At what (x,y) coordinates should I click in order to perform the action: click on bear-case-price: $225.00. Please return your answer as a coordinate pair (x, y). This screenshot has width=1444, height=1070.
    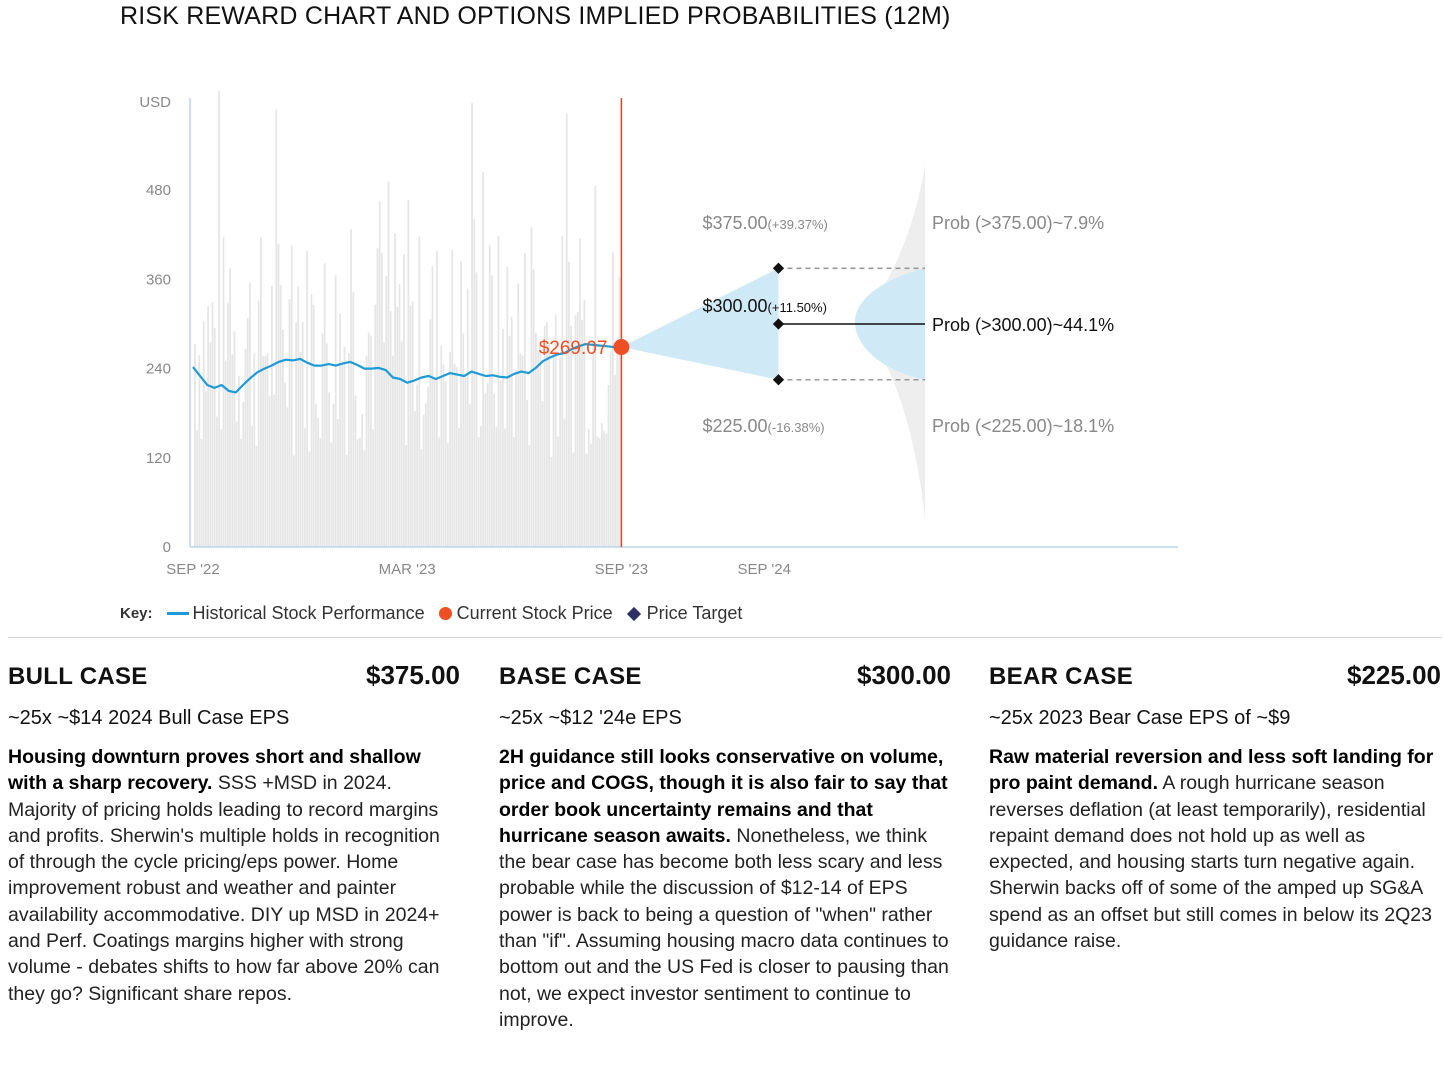
    Looking at the image, I should click on (1394, 675).